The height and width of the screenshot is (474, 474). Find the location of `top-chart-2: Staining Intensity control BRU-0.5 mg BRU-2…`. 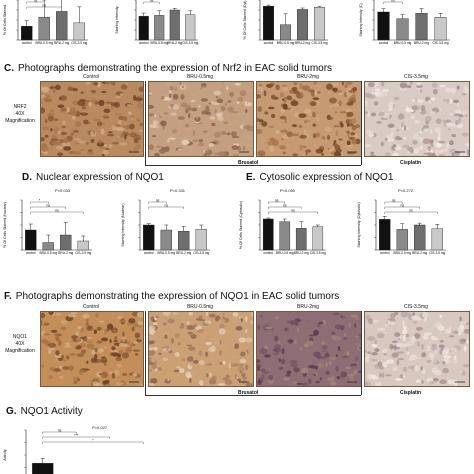

top-chart-2: Staining Intensity control BRU-0.5 mg BRU-2… is located at coordinates (157, 22).